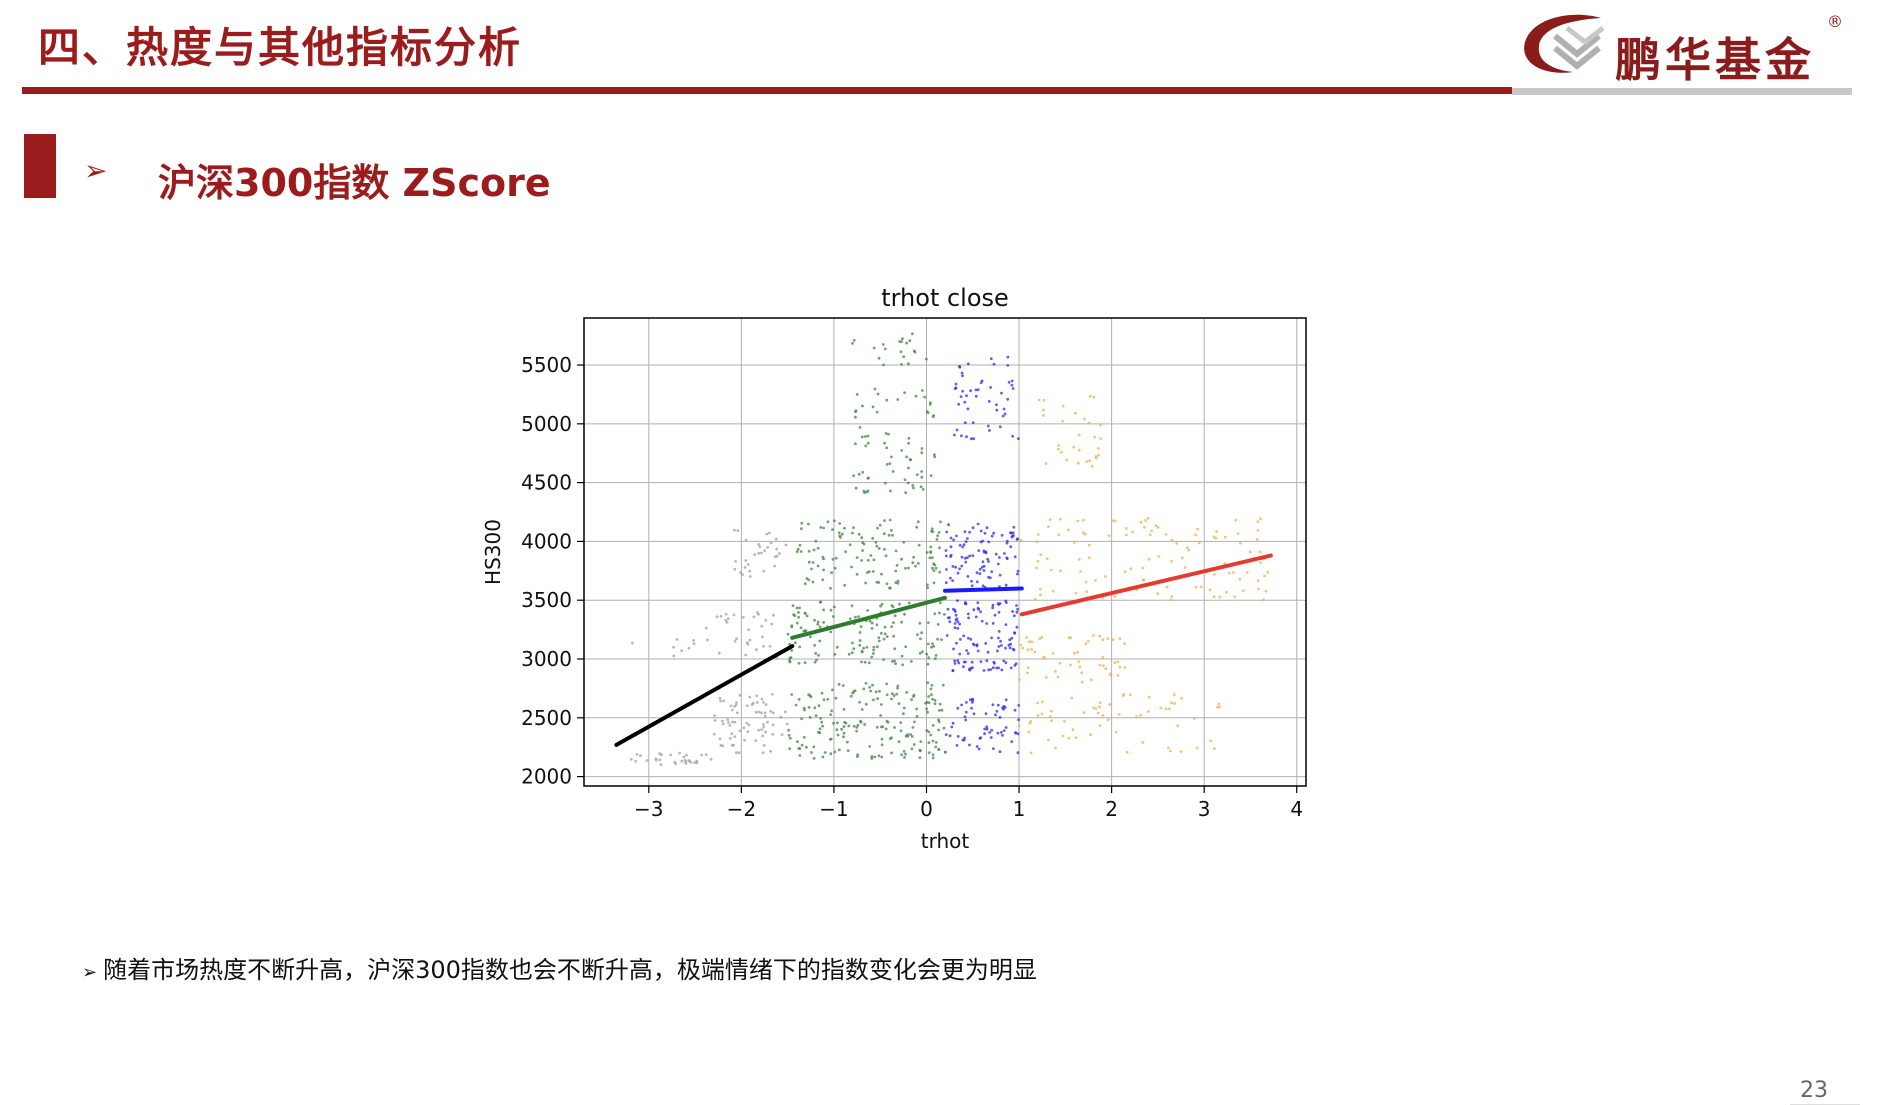 This screenshot has width=1890, height=1105. What do you see at coordinates (1296, 809) in the screenshot?
I see `x-tick-label: 4` at bounding box center [1296, 809].